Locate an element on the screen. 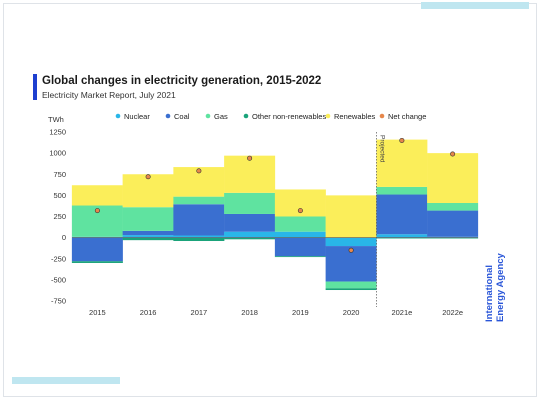 Image resolution: width=542 pixels, height=400 pixels. y-tick-label: -500 is located at coordinates (58, 279).